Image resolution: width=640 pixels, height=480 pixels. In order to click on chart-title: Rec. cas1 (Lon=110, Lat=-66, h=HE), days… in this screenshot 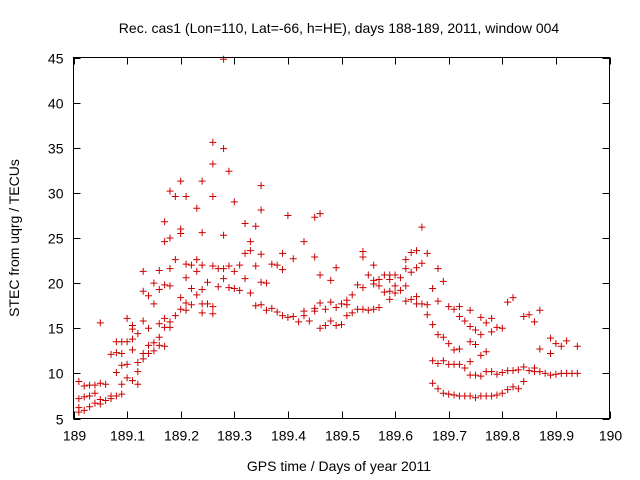, I will do `click(339, 28)`.